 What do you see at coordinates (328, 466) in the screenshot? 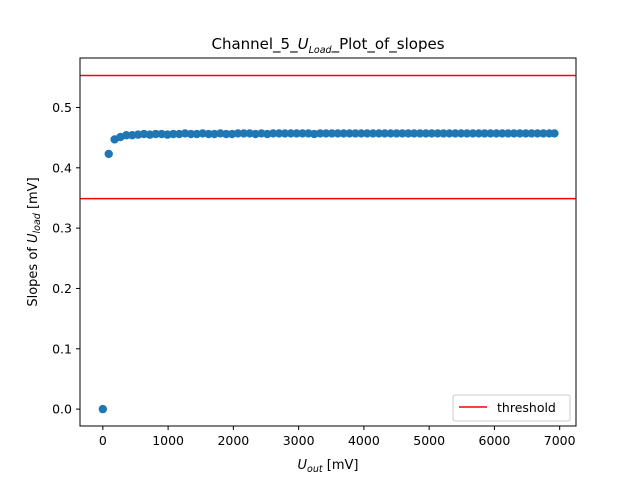
I see `x-axis-label: Uout [mV]` at bounding box center [328, 466].